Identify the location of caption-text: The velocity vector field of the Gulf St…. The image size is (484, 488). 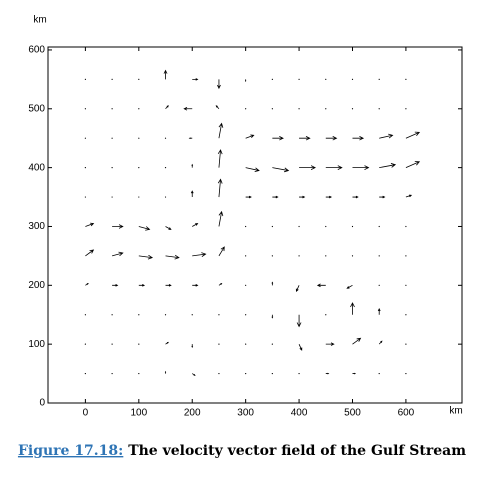
(297, 451).